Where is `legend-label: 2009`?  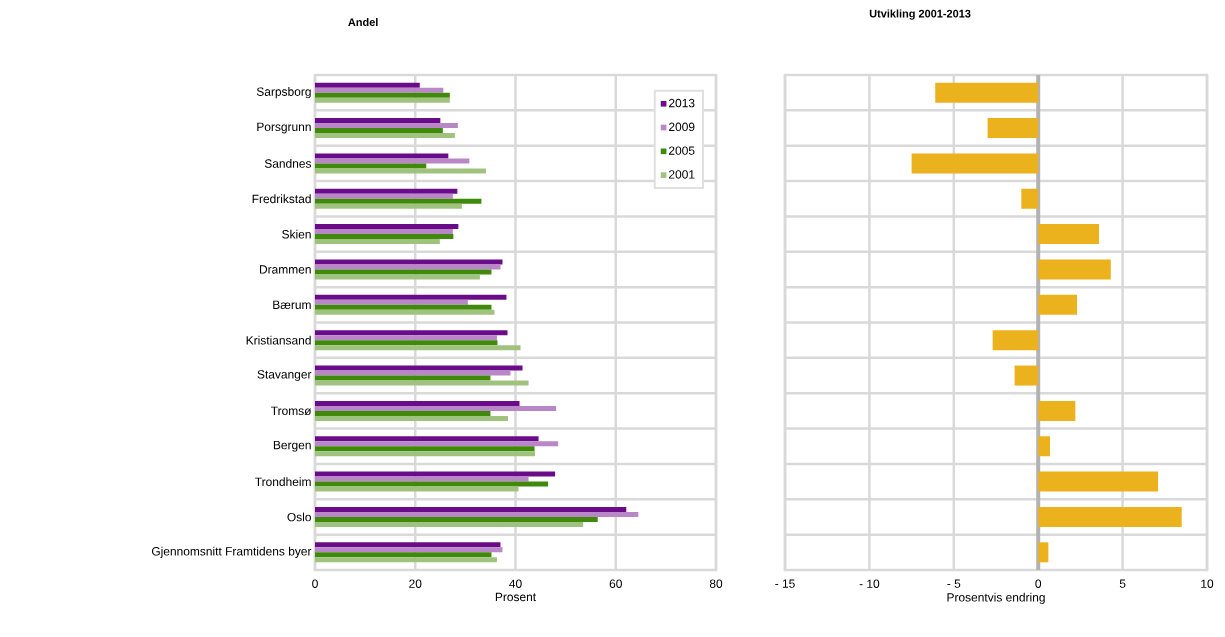 legend-label: 2009 is located at coordinates (682, 127).